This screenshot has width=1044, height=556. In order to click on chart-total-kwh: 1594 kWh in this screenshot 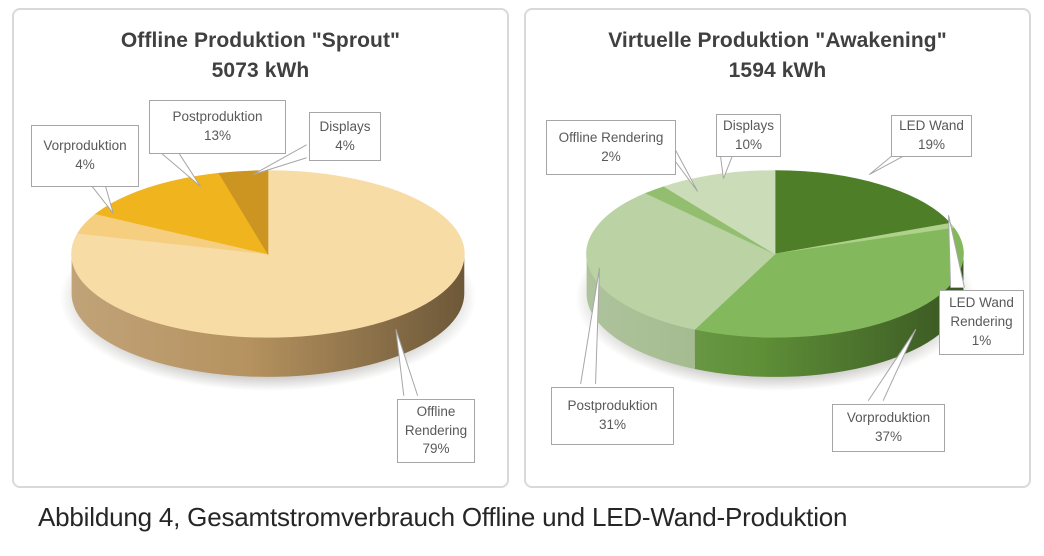, I will do `click(777, 70)`.